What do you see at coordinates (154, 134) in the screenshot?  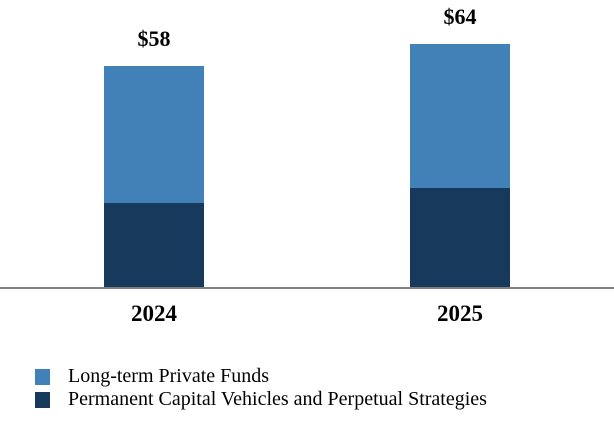 I see `bar-segment-2024-long-term-private-funds` at bounding box center [154, 134].